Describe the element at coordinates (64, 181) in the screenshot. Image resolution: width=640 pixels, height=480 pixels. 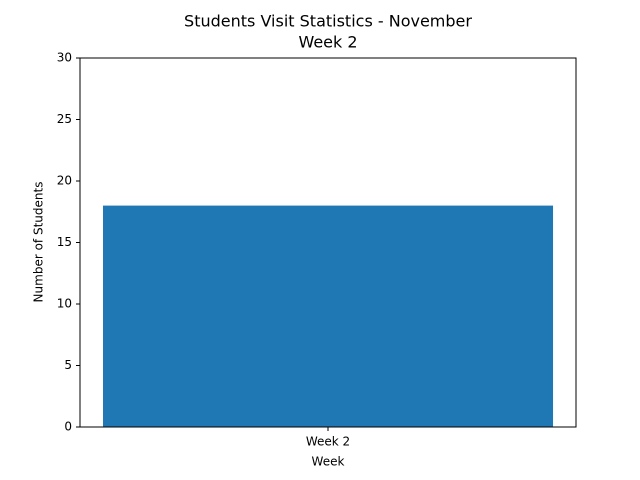
I see `y-tick-label: 20` at that location.